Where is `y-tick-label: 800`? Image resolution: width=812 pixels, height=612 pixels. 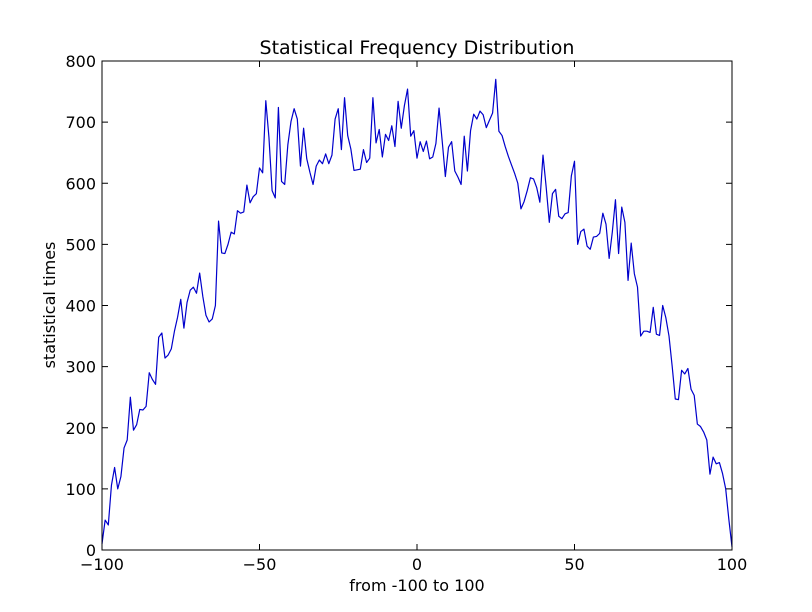
y-tick-label: 800 is located at coordinates (80, 61).